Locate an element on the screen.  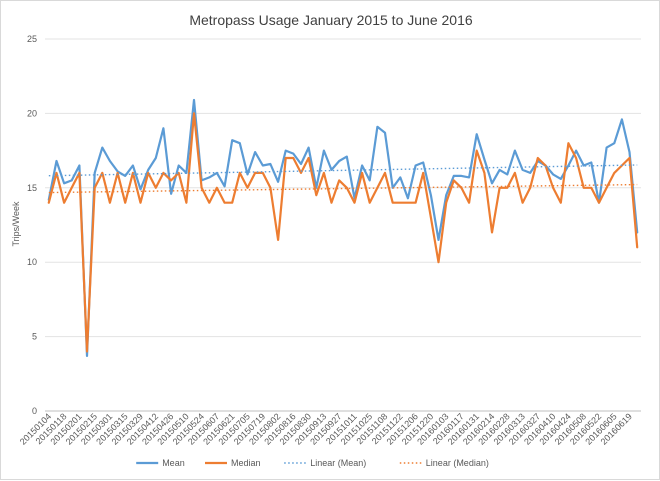
y-axis-label: Trips/Week is located at coordinates (16, 224).